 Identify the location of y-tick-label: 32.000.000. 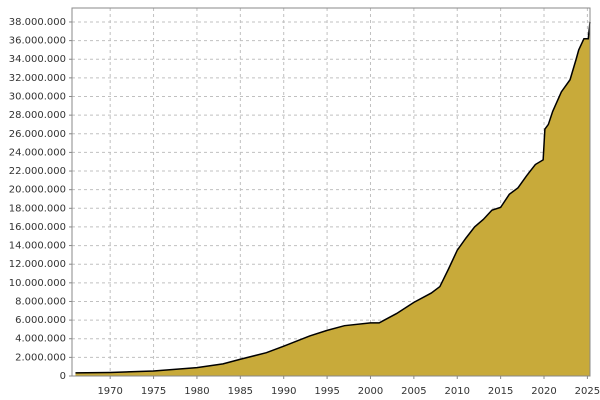
(37, 78).